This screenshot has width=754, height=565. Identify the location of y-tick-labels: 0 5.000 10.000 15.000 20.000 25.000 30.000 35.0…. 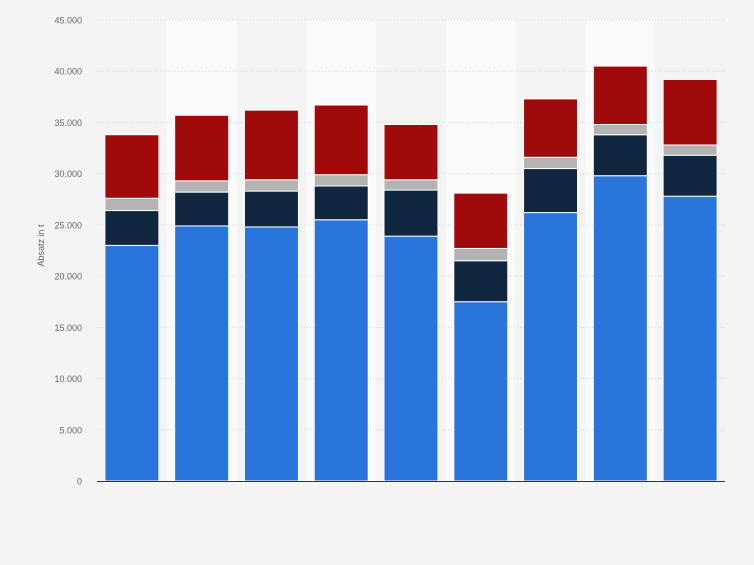
(68, 251).